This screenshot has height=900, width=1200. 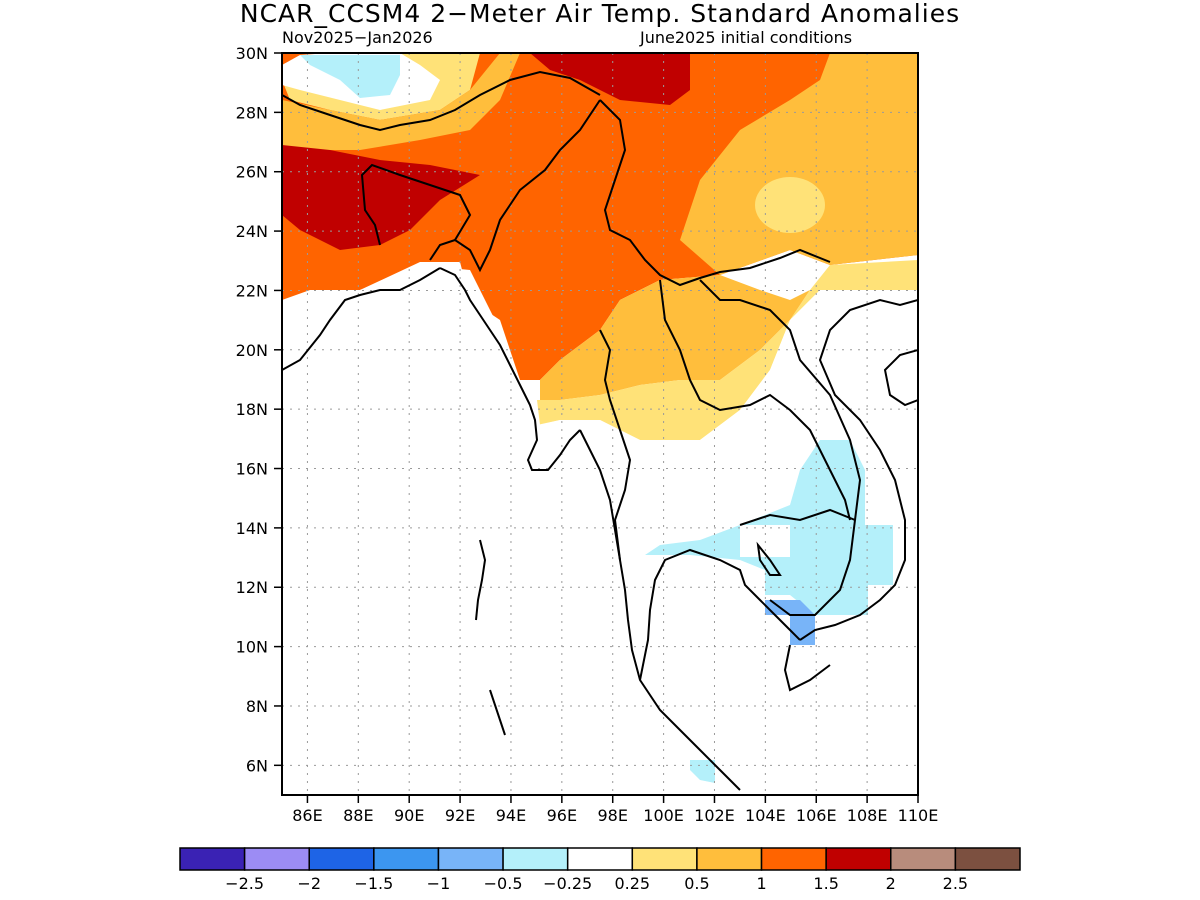 What do you see at coordinates (807, 668) in the screenshot?
I see `mekong-delta` at bounding box center [807, 668].